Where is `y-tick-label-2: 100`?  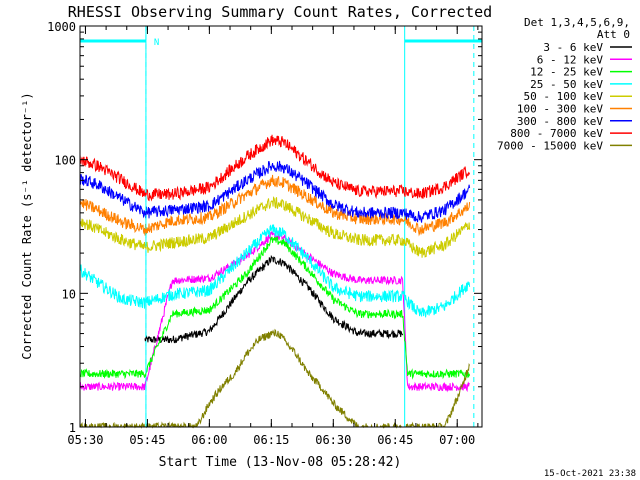
y-tick-label-2: 100 is located at coordinates (65, 161).